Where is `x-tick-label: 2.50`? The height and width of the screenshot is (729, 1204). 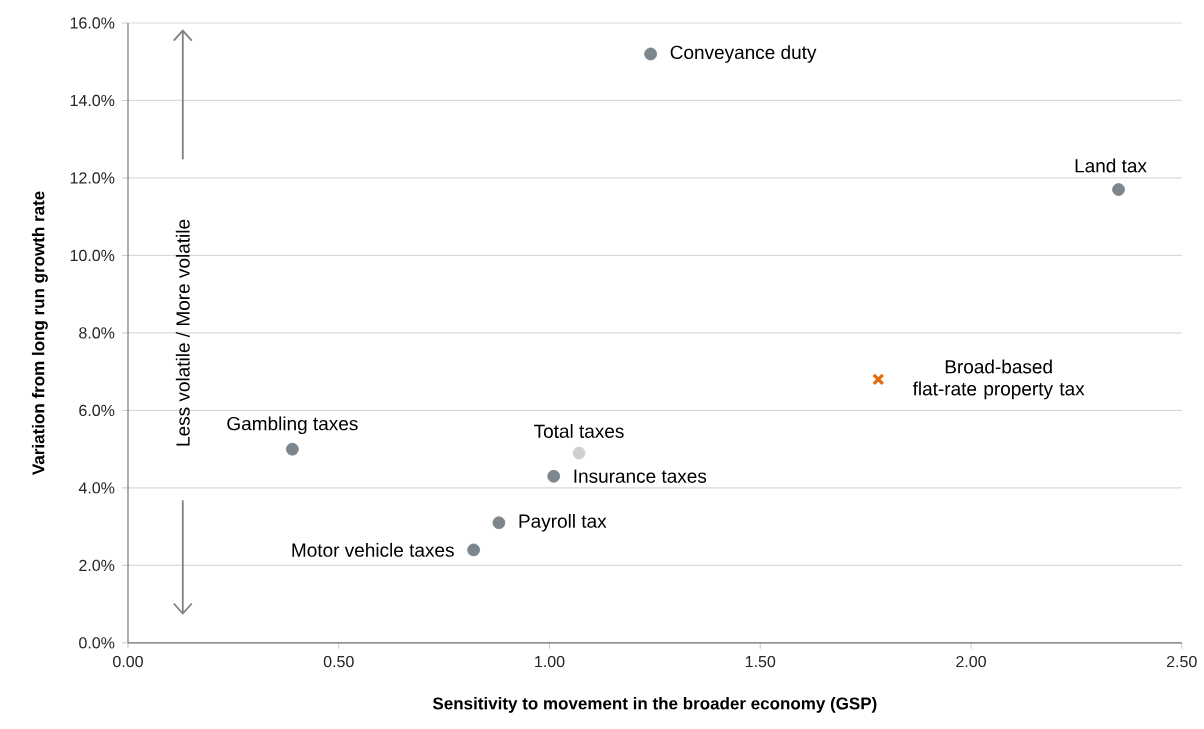
x-tick-label: 2.50 is located at coordinates (1182, 662).